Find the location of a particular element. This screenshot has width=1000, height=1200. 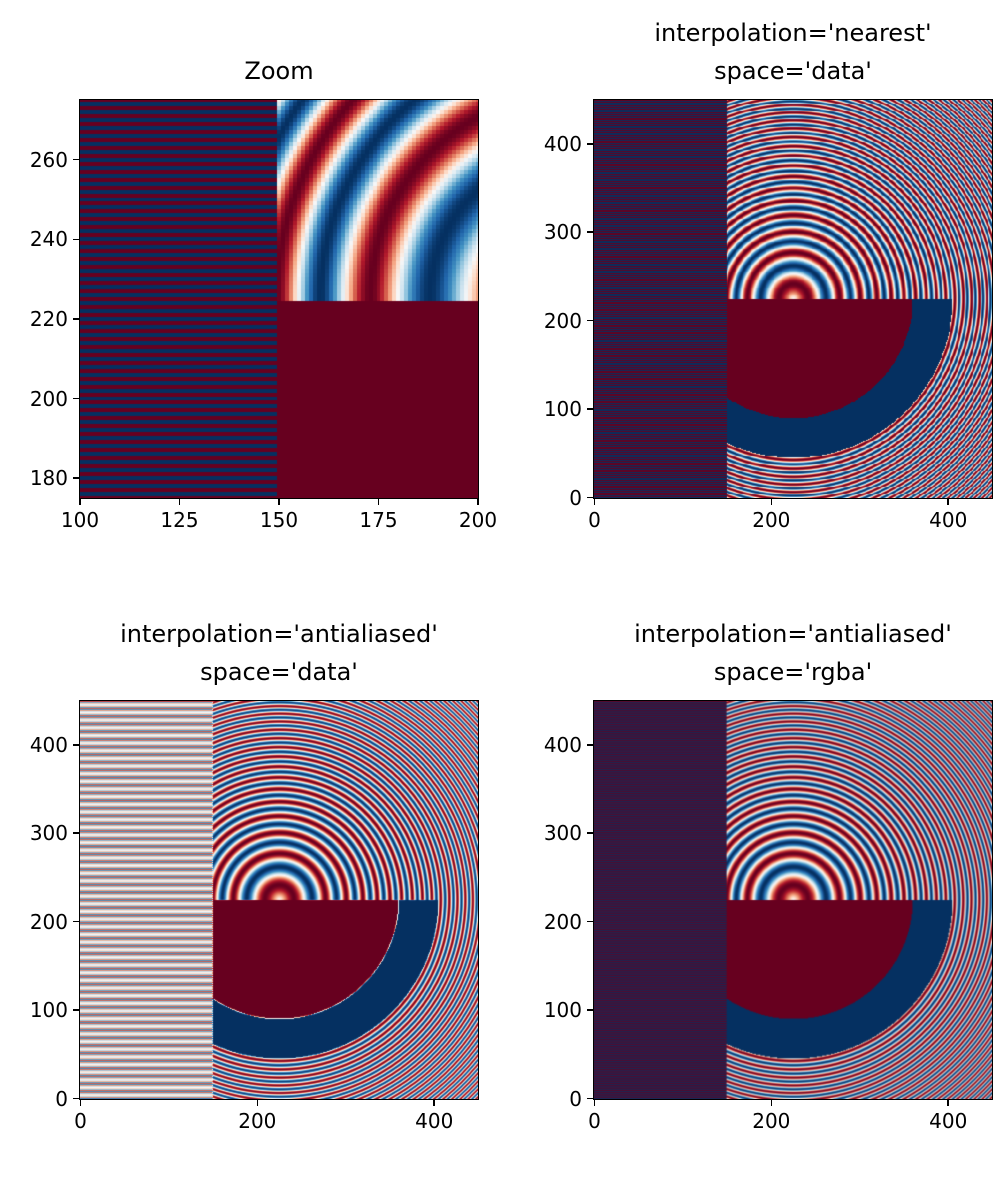

axes-title: space='rgba' is located at coordinates (793, 672).